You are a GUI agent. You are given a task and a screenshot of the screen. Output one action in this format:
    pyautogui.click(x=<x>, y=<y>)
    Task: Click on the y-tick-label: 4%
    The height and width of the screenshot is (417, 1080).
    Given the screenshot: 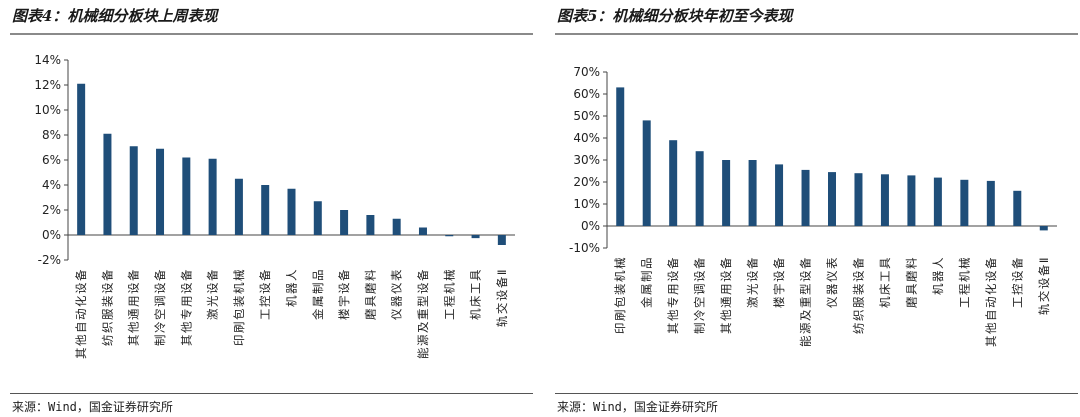 What is the action you would take?
    pyautogui.click(x=51, y=185)
    